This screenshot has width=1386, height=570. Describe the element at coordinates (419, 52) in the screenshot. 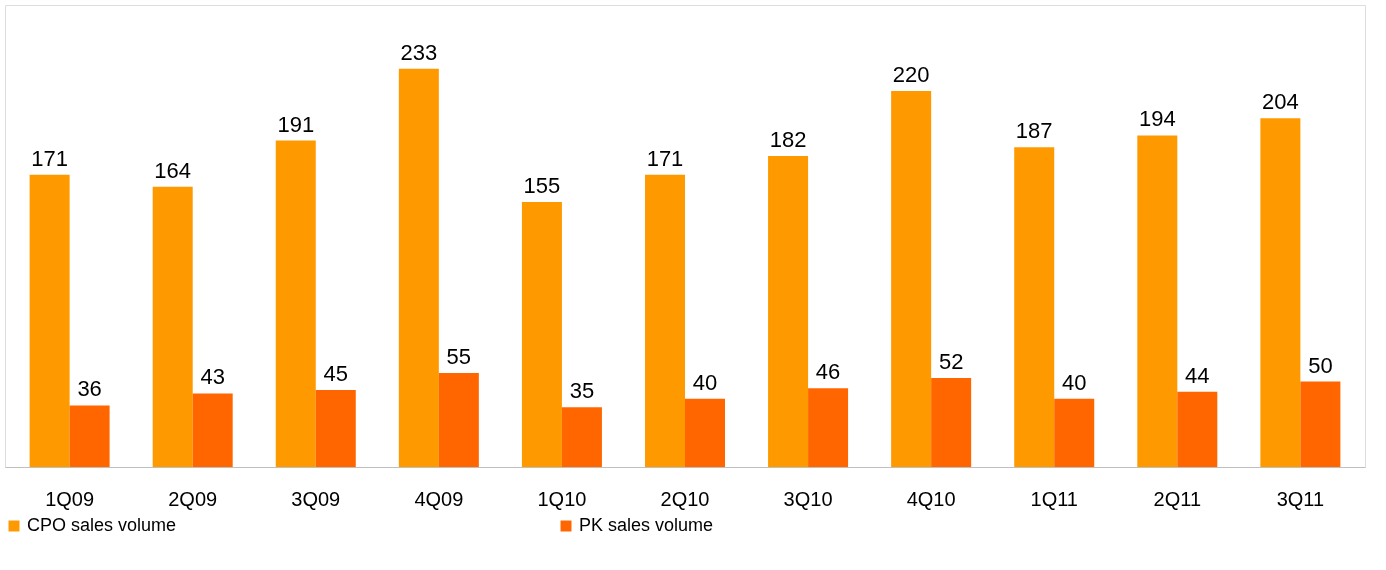

I see `data-label: 233` at that location.